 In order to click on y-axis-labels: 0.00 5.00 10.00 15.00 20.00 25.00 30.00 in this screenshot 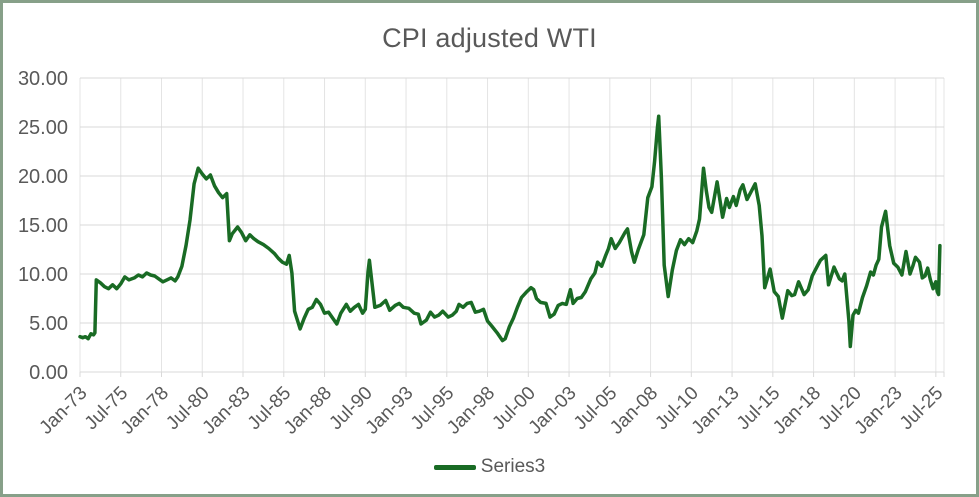, I will do `click(43, 226)`.